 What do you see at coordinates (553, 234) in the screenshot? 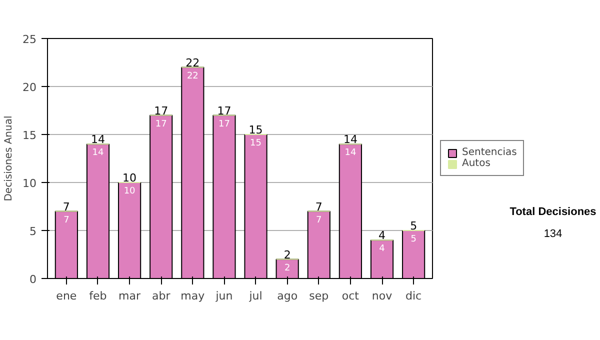
I see `text: 134` at bounding box center [553, 234].